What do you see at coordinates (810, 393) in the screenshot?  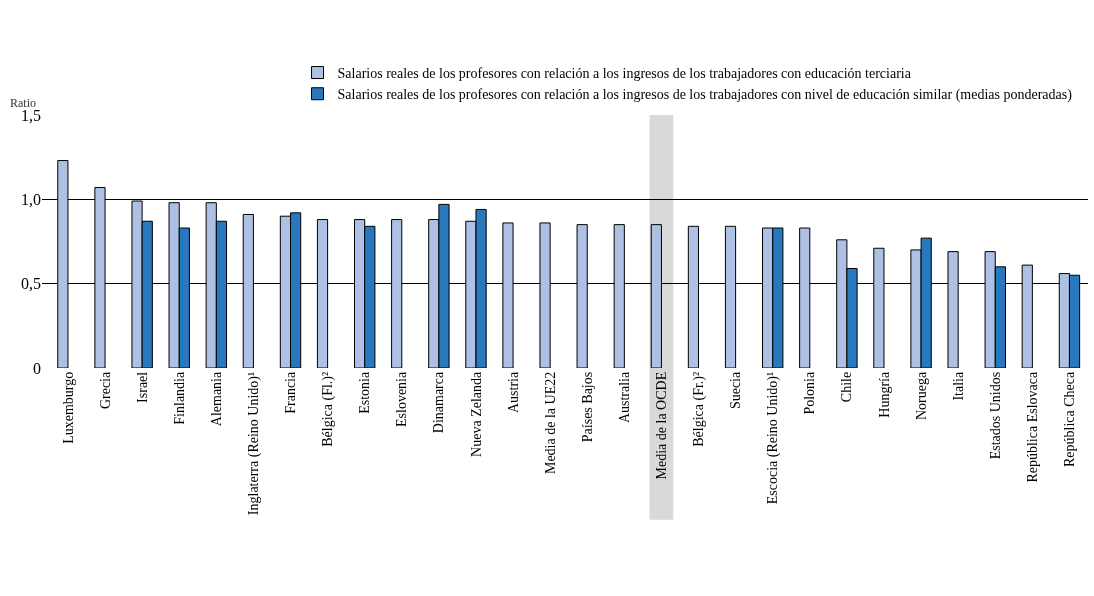 I see `x-tick-label: Polonia` at bounding box center [810, 393].